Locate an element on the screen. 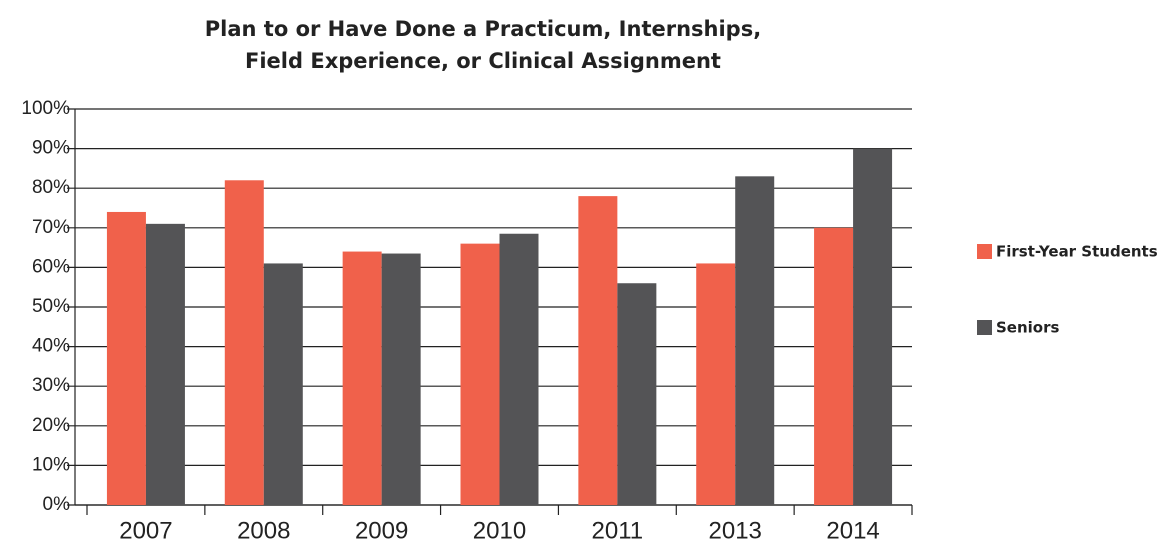  y-tick-label: 40% is located at coordinates (51, 346).